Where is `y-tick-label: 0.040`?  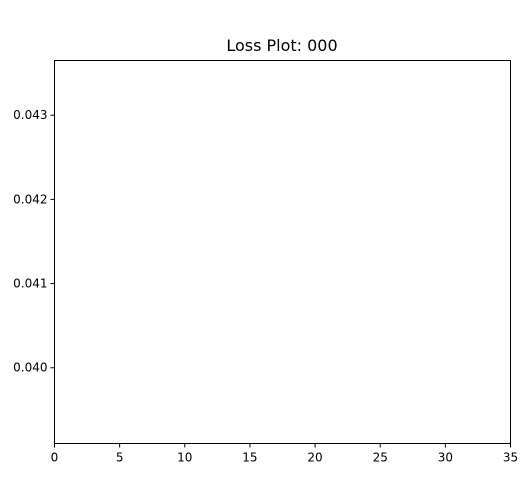
y-tick-label: 0.040 is located at coordinates (30, 368).